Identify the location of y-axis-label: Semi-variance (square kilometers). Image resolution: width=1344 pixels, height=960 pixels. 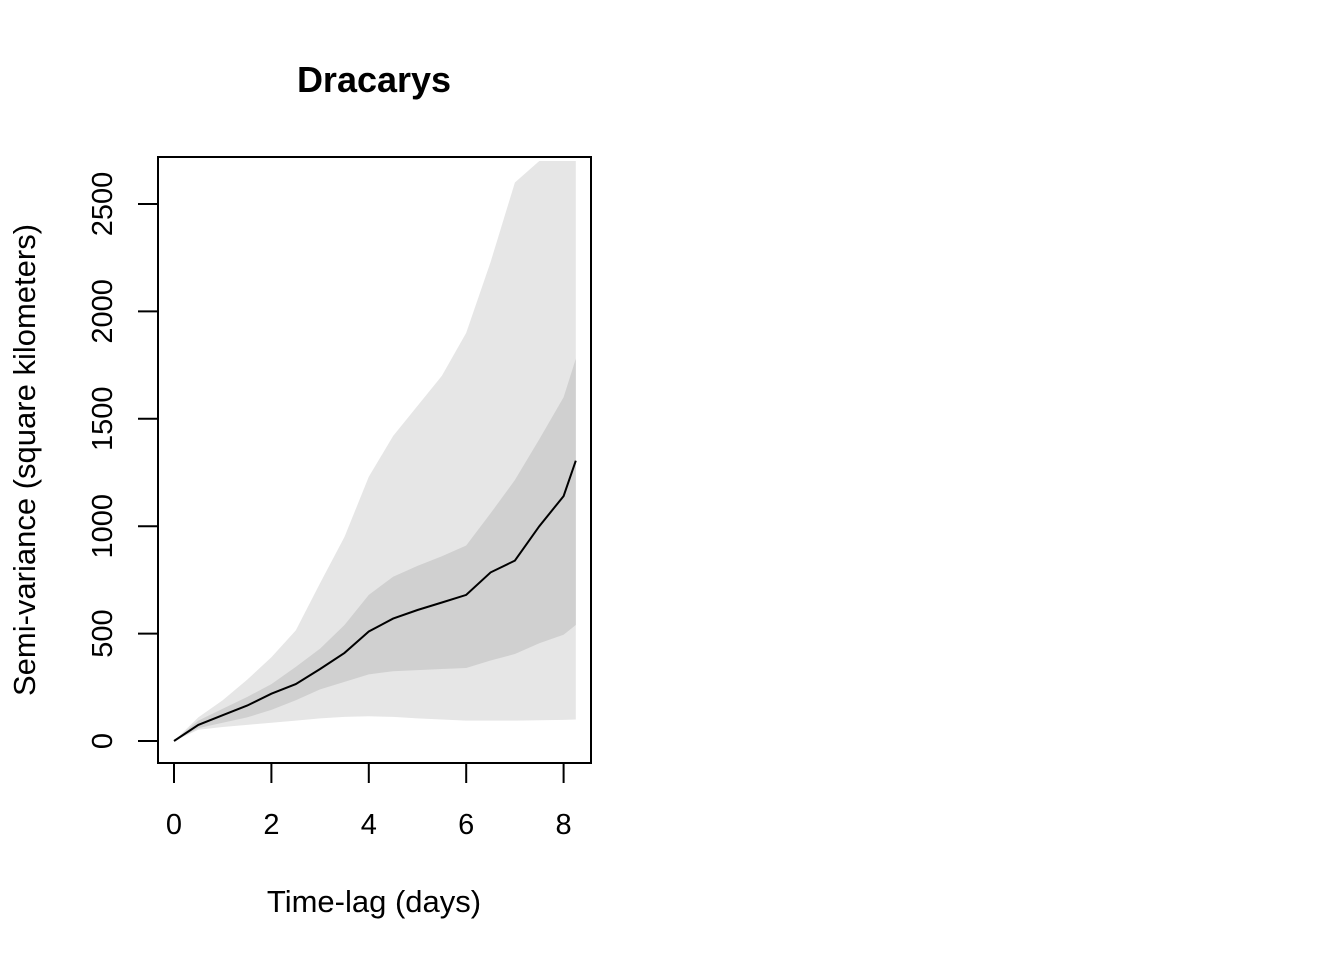
(24, 460).